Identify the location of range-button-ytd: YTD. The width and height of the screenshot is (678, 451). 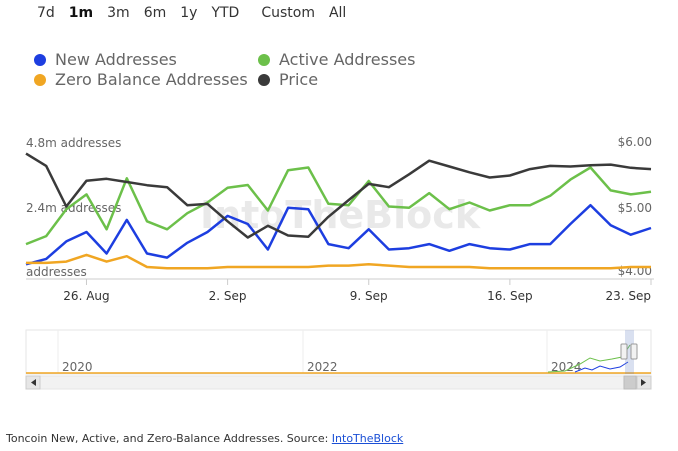
(225, 13).